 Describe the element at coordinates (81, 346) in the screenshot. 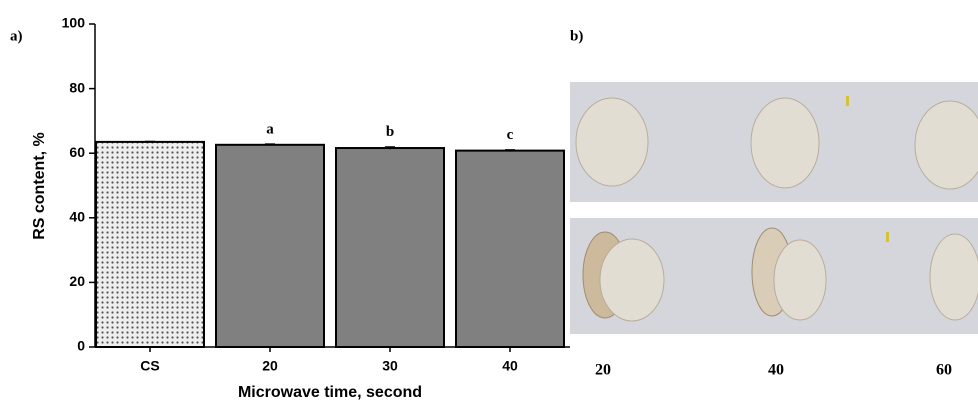

I see `y-tick-label: 0` at that location.